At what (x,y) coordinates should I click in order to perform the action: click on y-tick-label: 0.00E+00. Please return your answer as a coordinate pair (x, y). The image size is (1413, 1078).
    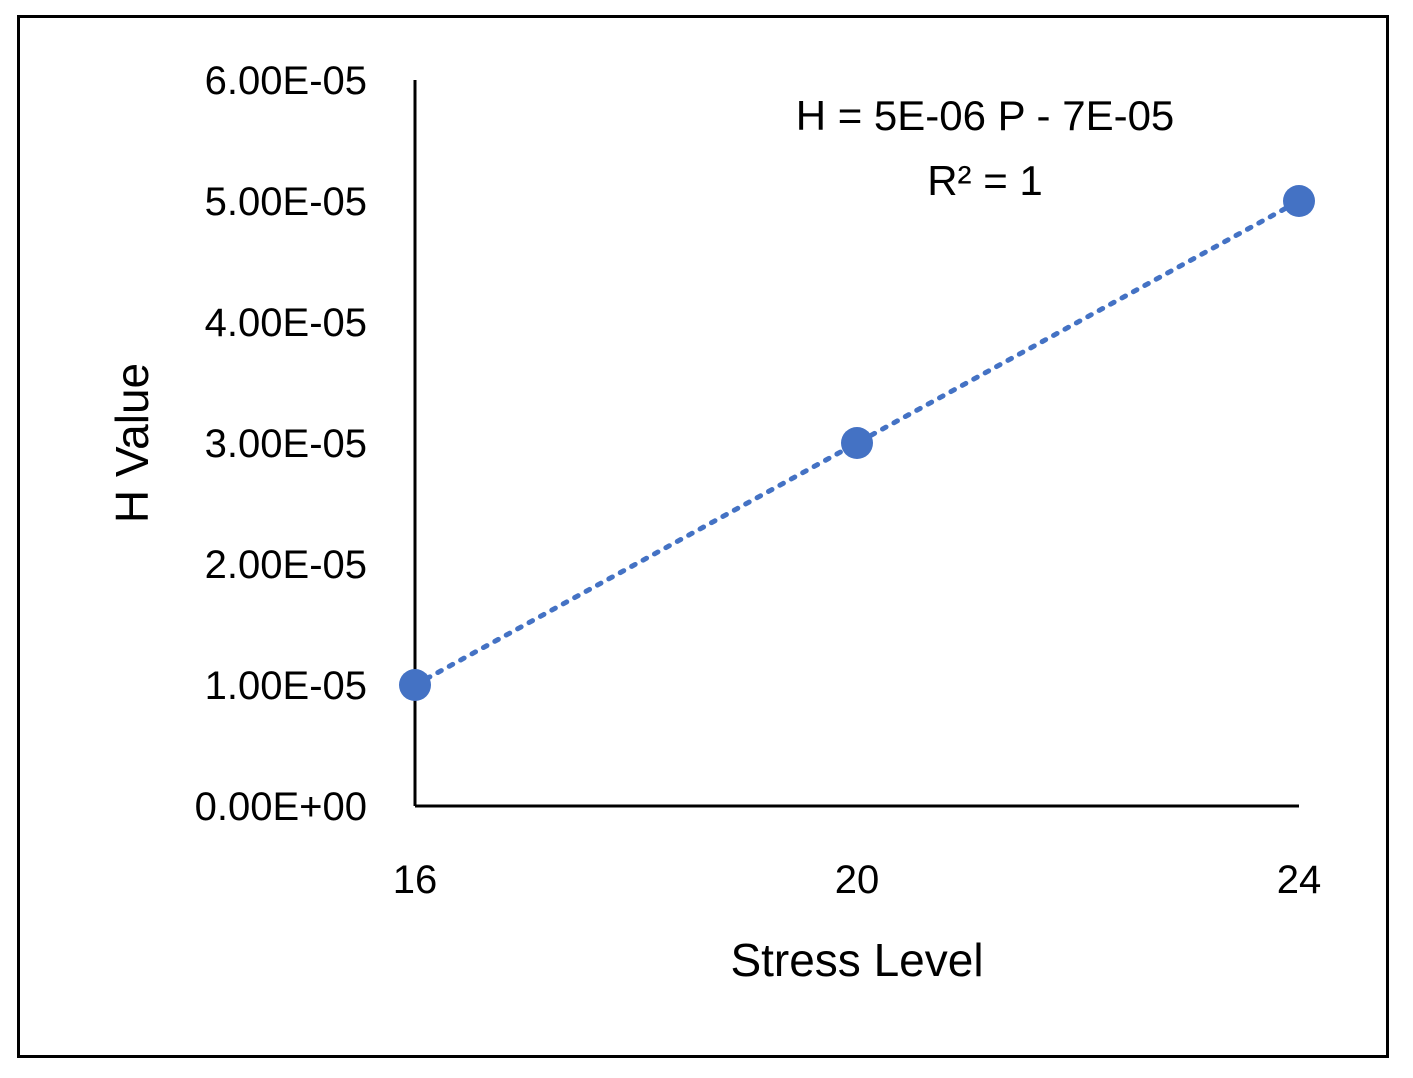
    Looking at the image, I should click on (281, 807).